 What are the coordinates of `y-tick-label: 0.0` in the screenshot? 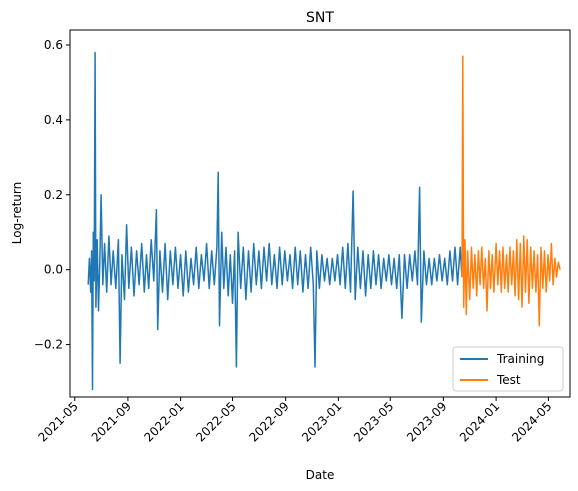 It's located at (53, 270).